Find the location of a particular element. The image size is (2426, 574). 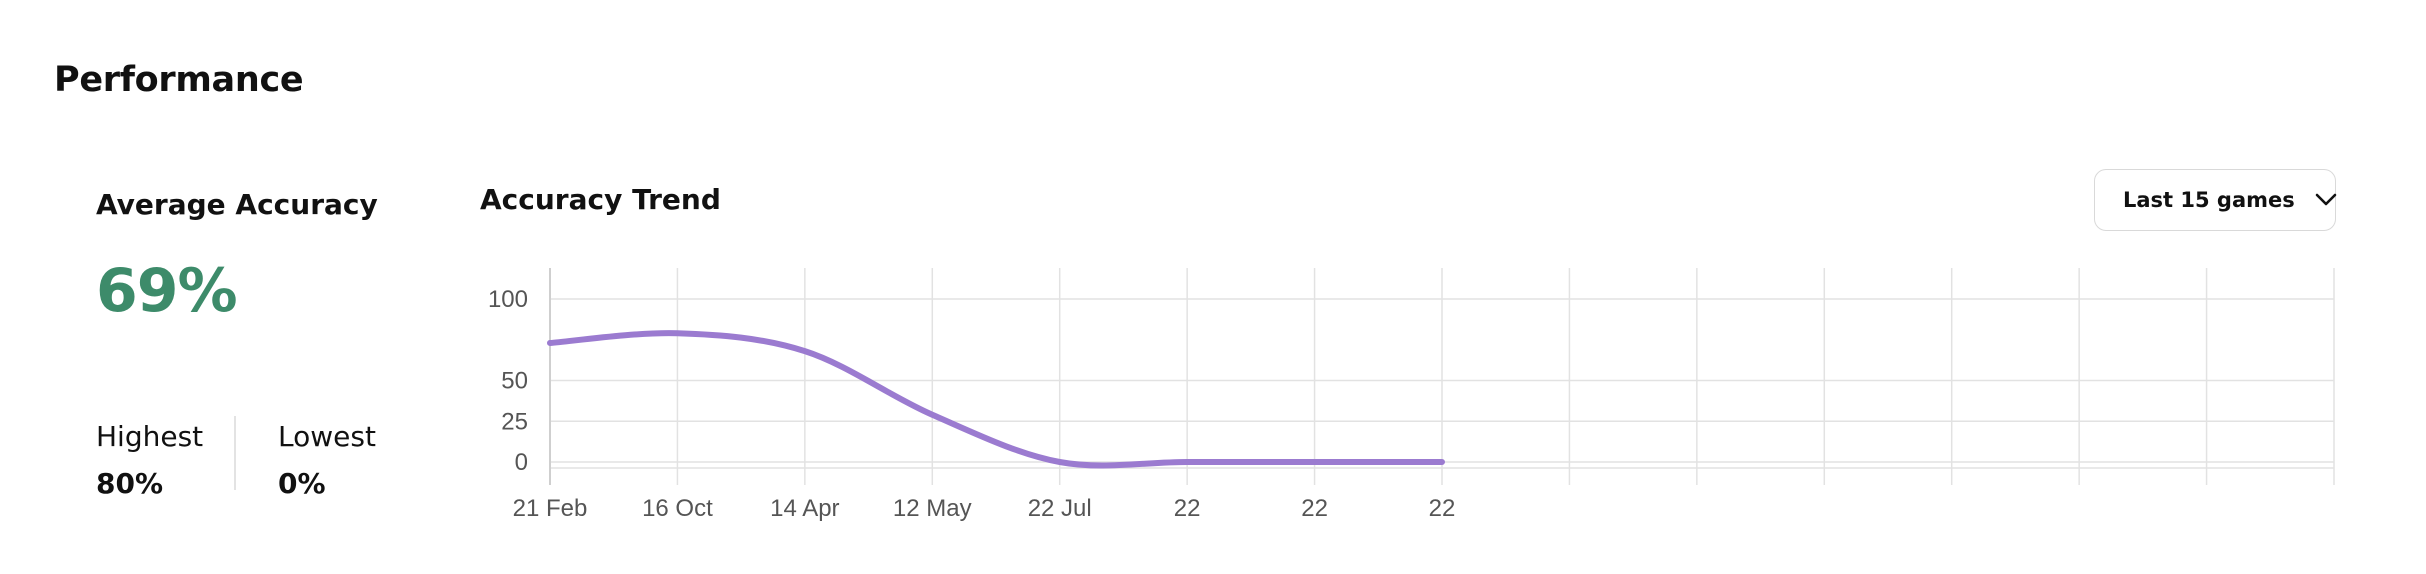

lowest-value: 0% is located at coordinates (302, 483).